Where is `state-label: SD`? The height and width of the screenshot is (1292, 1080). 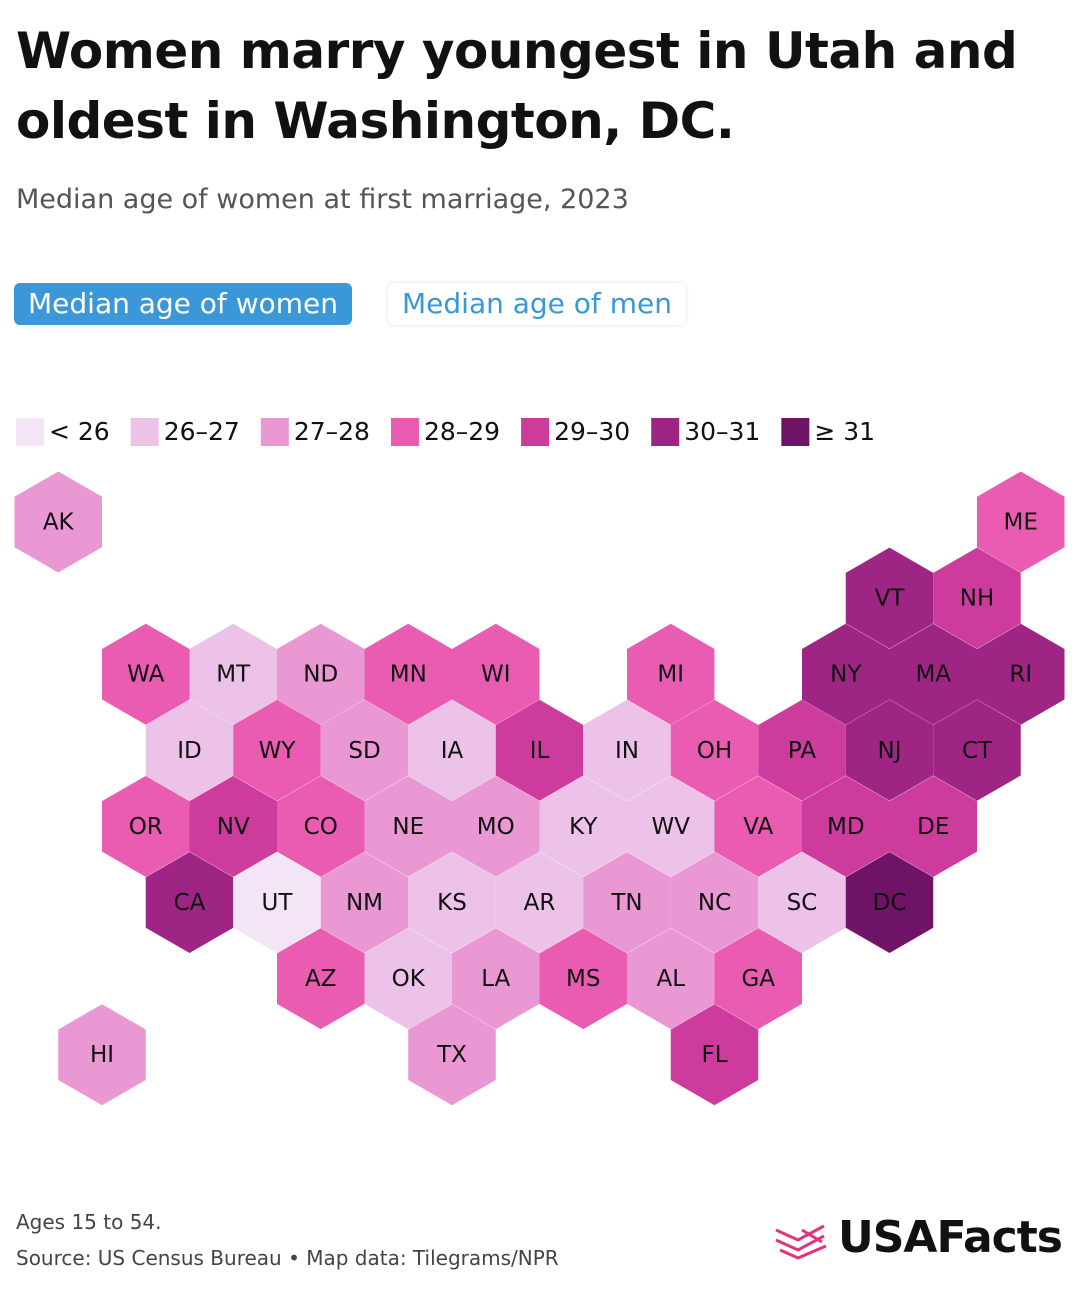 state-label: SD is located at coordinates (364, 751).